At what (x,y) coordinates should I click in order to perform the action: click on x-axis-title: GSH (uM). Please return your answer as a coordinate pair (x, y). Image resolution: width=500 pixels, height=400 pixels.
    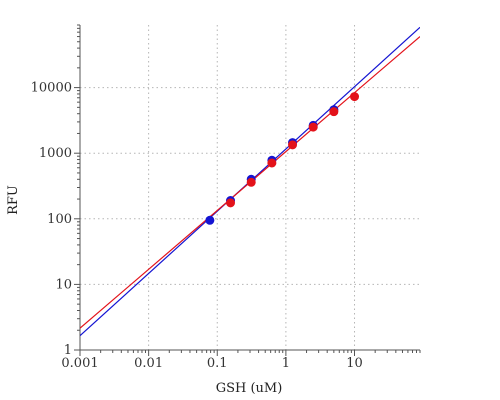
    Looking at the image, I should click on (249, 388).